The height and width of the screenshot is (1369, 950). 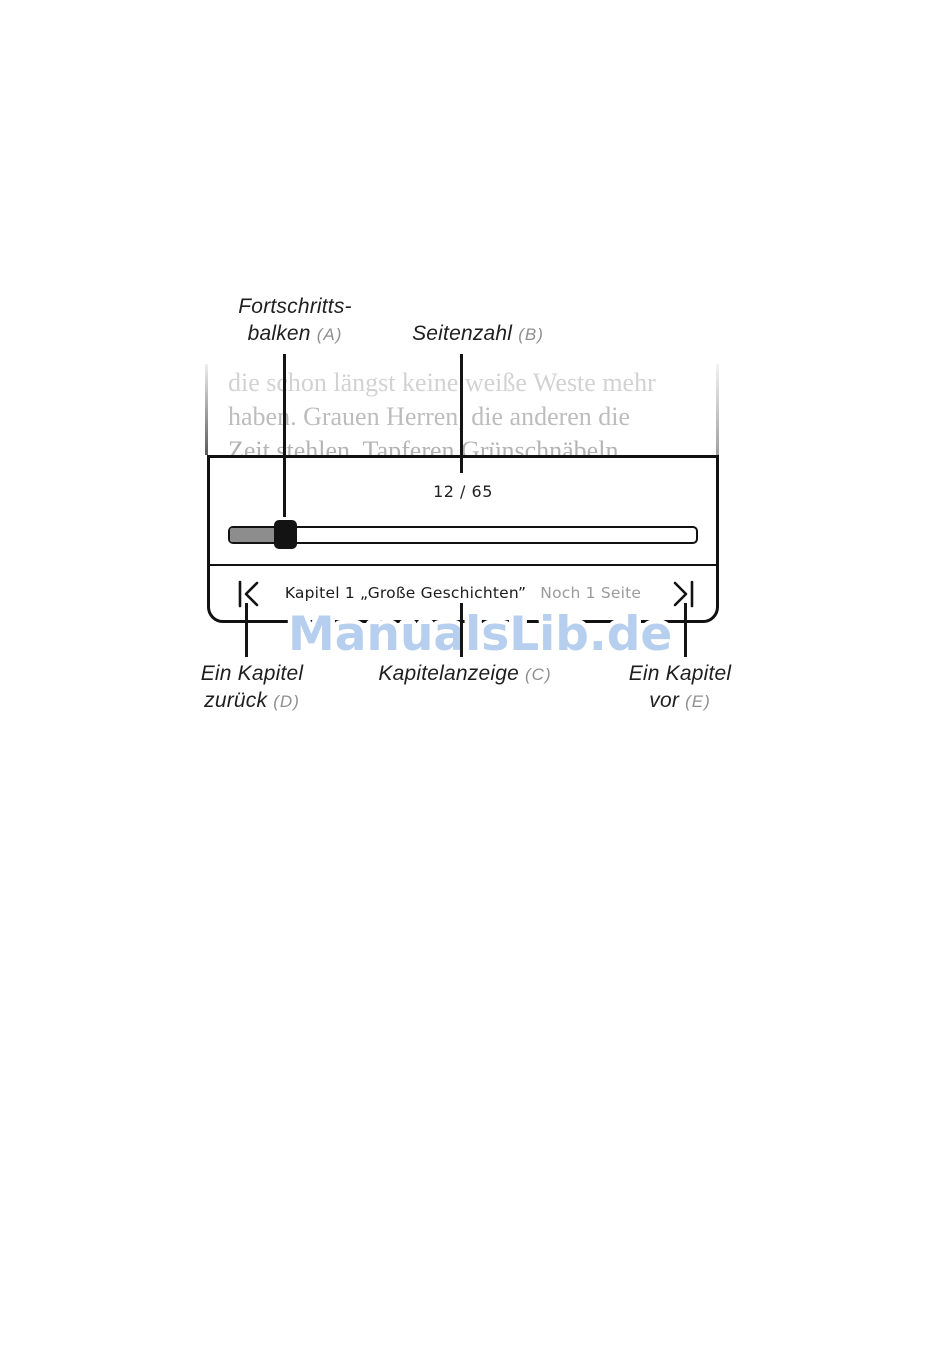 I want to click on pointer-line-chapter-back, so click(x=246, y=630).